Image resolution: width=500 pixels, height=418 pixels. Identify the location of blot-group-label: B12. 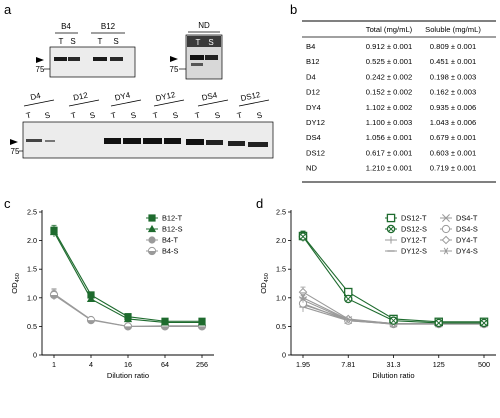
(108, 26).